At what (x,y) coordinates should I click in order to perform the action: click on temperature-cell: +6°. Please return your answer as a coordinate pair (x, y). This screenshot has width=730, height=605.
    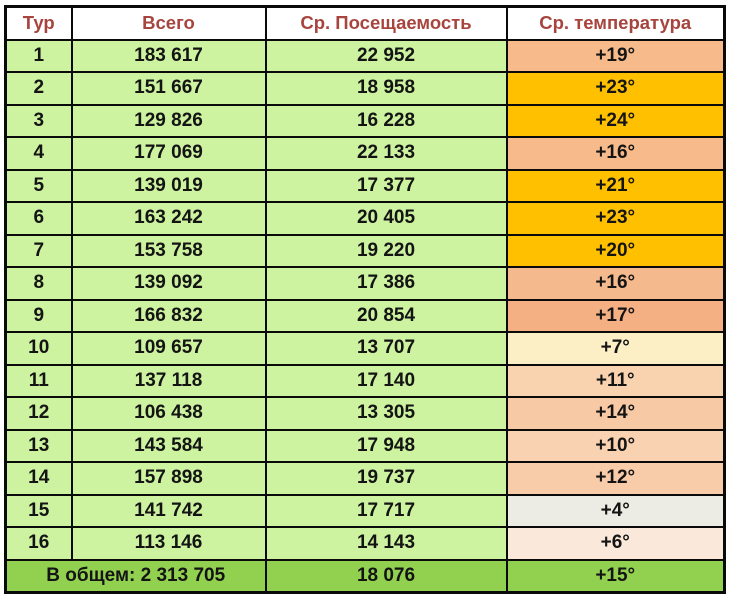
    Looking at the image, I should click on (615, 543).